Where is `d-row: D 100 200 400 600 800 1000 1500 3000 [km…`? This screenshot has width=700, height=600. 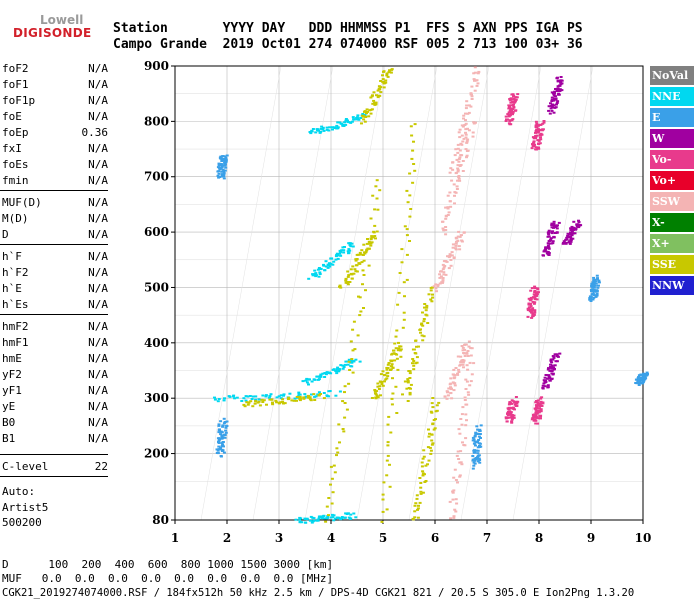 d-row: D 100 200 400 600 800 1000 1500 3000 [km… is located at coordinates (168, 564).